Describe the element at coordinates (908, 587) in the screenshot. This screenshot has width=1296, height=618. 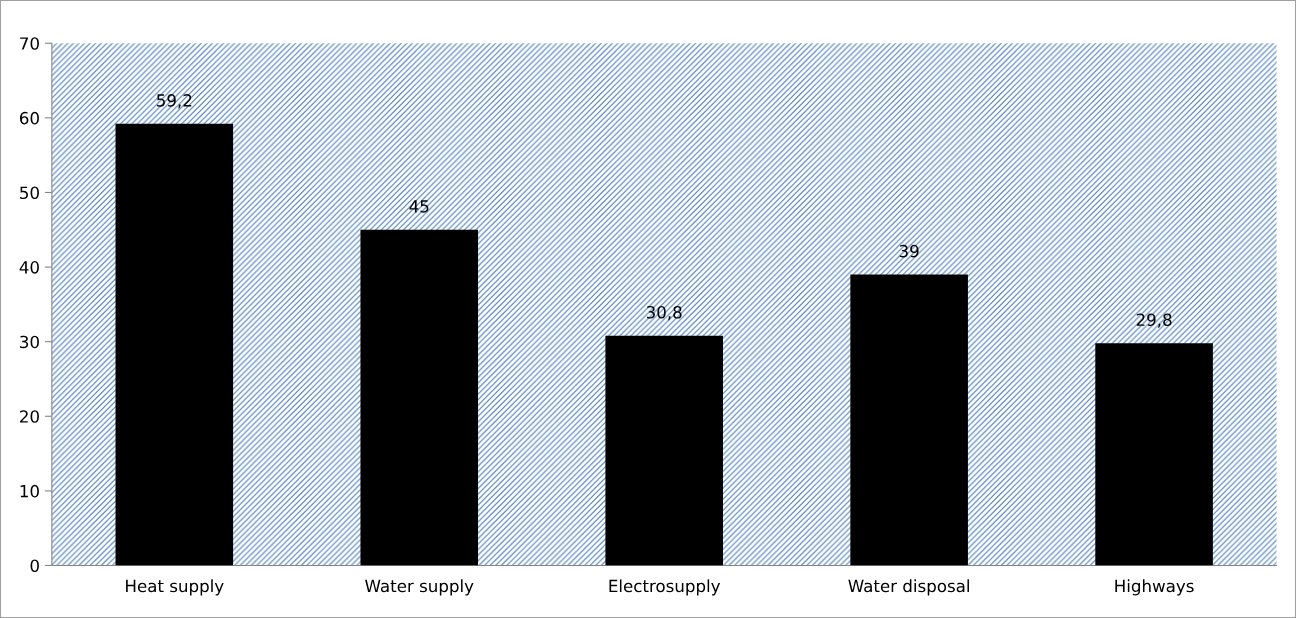
I see `x-tick-label: Water disposal` at that location.